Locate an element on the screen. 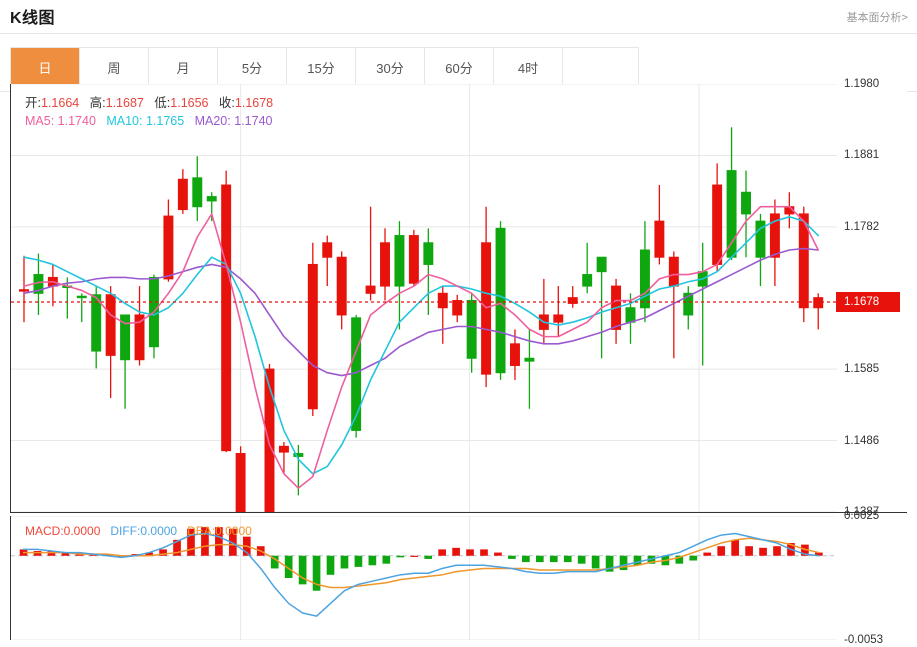 The height and width of the screenshot is (647, 917). price-tick-label: 1.1980 is located at coordinates (862, 84).